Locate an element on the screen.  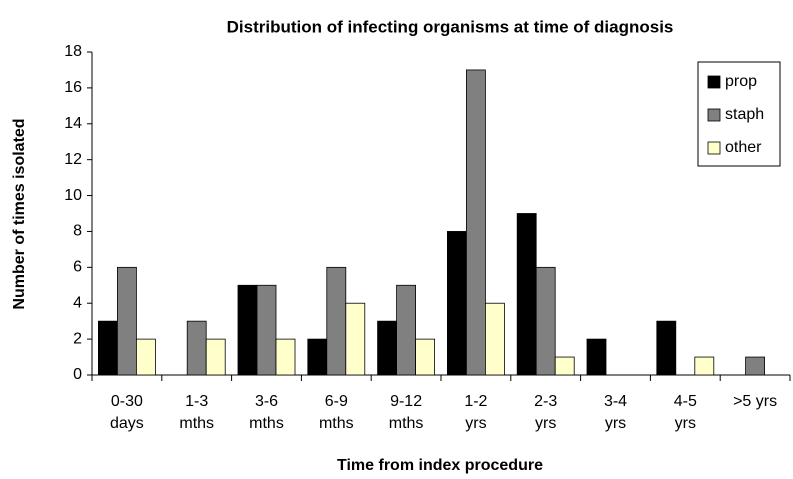
x-tick-label: >5 yrs is located at coordinates (755, 401).